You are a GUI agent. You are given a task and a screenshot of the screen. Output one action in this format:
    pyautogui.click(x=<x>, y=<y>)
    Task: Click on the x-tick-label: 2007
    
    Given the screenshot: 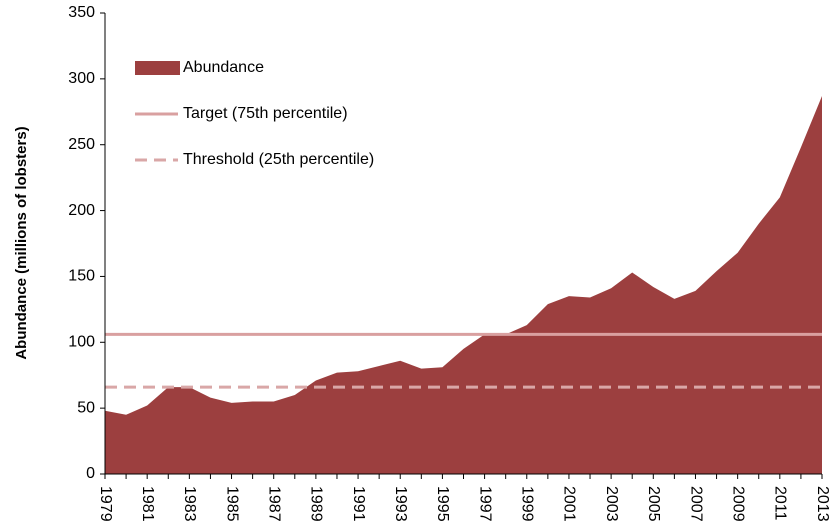 What is the action you would take?
    pyautogui.click(x=695, y=504)
    